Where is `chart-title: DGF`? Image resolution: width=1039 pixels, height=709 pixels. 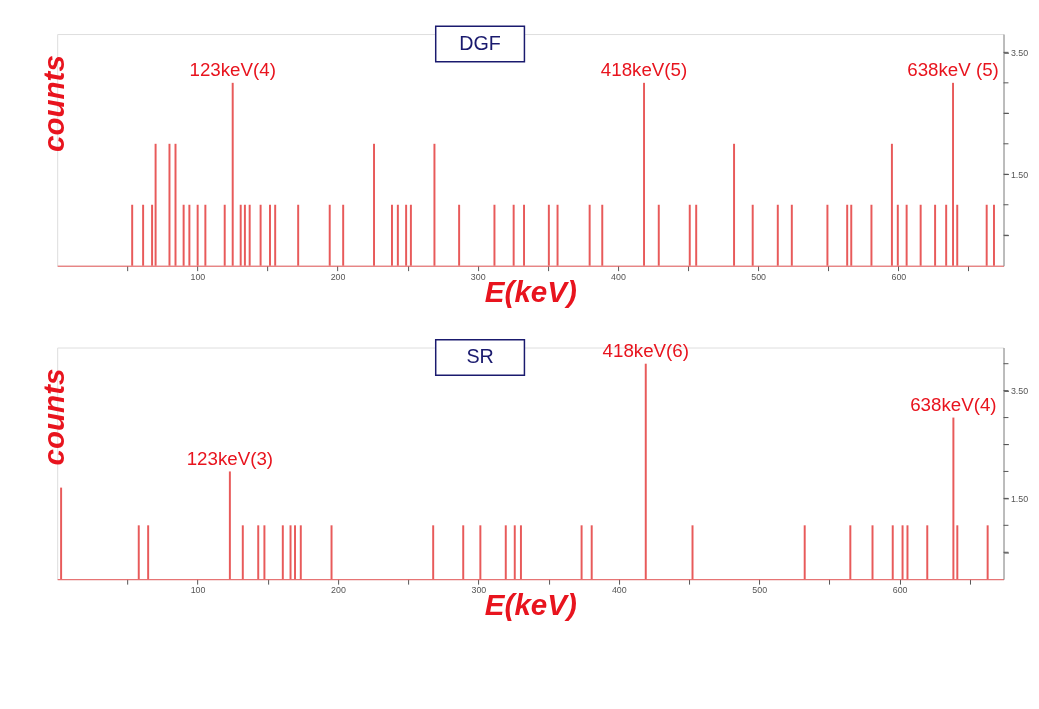
chart-title: DGF is located at coordinates (480, 42).